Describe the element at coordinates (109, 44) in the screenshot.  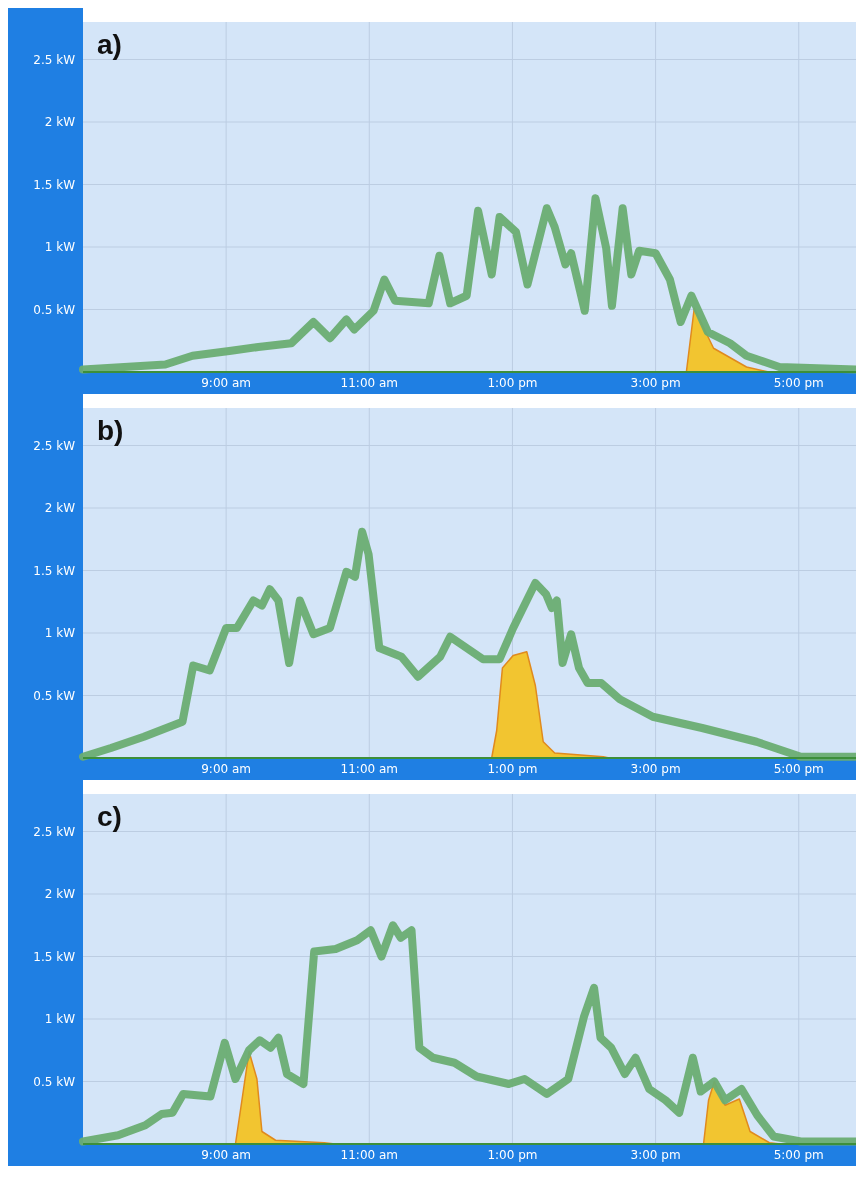
I see `chart-title: a)` at that location.